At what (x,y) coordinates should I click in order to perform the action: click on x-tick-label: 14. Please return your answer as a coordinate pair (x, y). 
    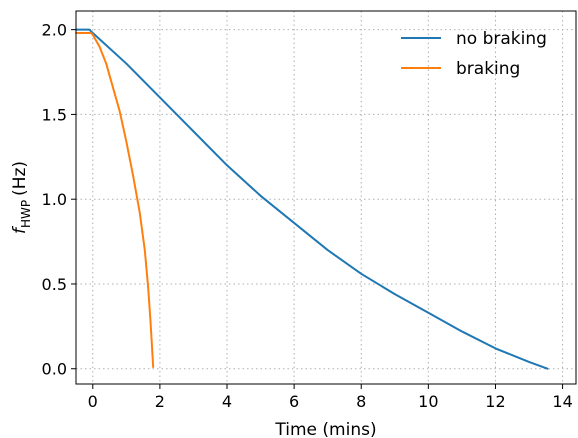
    Looking at the image, I should click on (562, 401).